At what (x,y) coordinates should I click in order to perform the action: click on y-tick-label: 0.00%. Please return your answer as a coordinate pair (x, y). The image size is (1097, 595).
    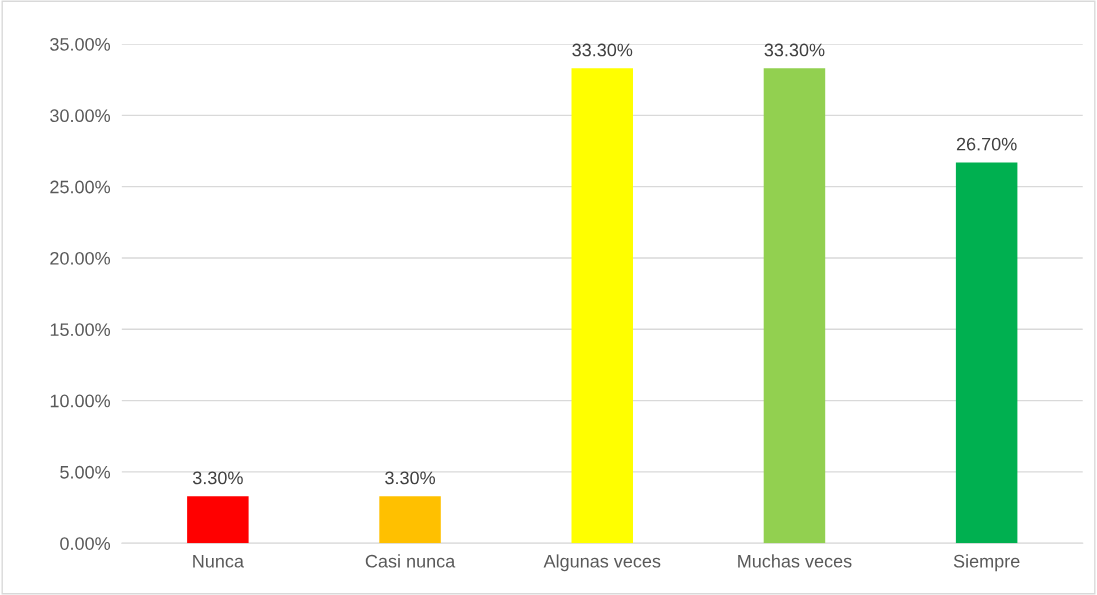
    Looking at the image, I should click on (85, 543).